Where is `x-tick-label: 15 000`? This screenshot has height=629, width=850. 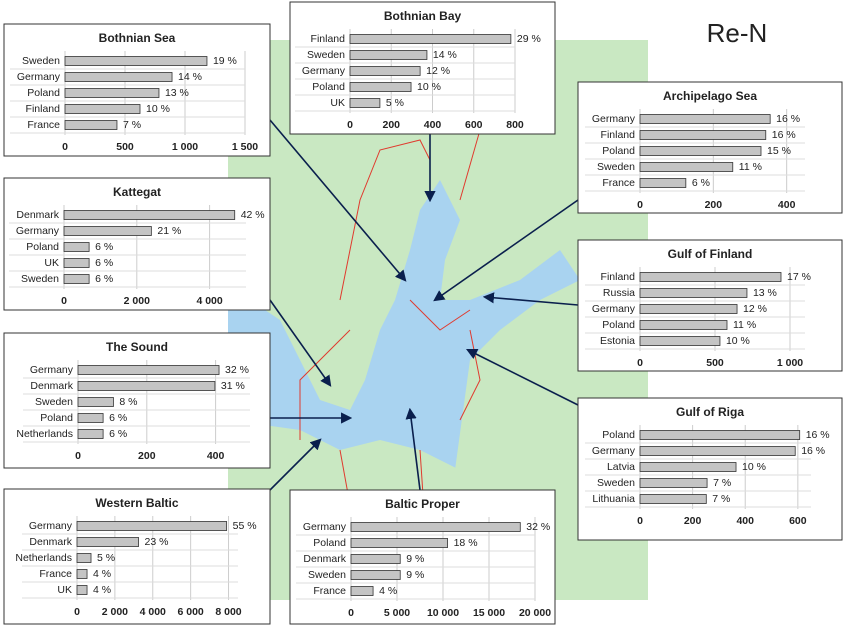
x-tick-label: 15 000 is located at coordinates (489, 613).